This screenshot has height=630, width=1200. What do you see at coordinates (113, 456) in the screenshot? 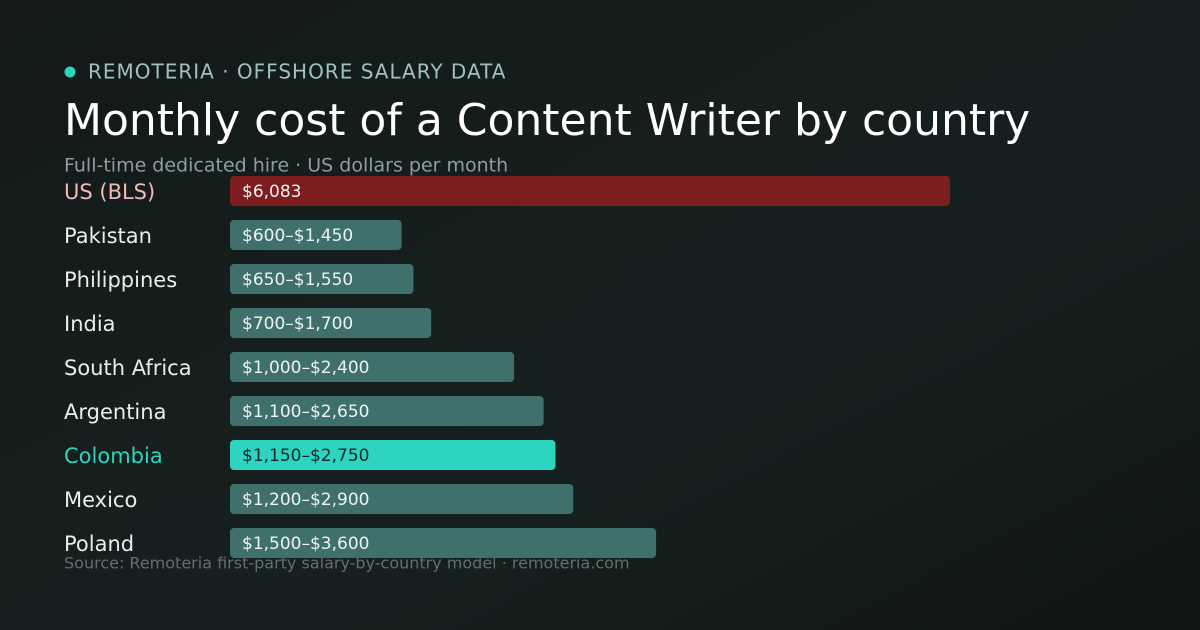
I see `category-label: Colombia` at bounding box center [113, 456].